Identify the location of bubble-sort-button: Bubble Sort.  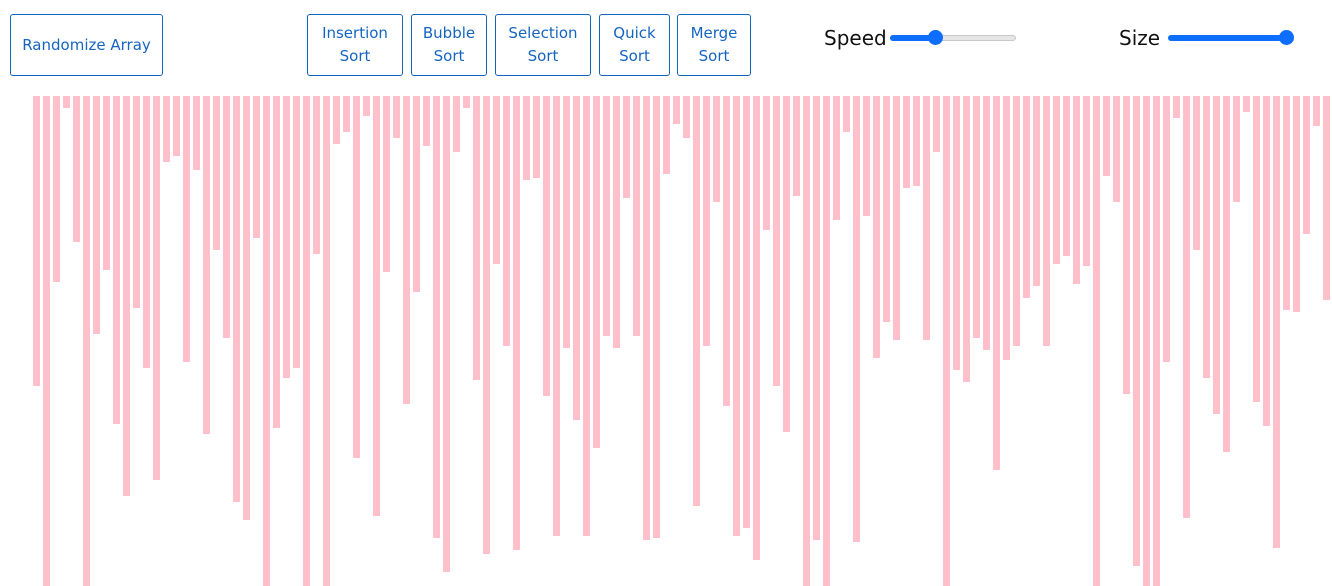
(449, 45).